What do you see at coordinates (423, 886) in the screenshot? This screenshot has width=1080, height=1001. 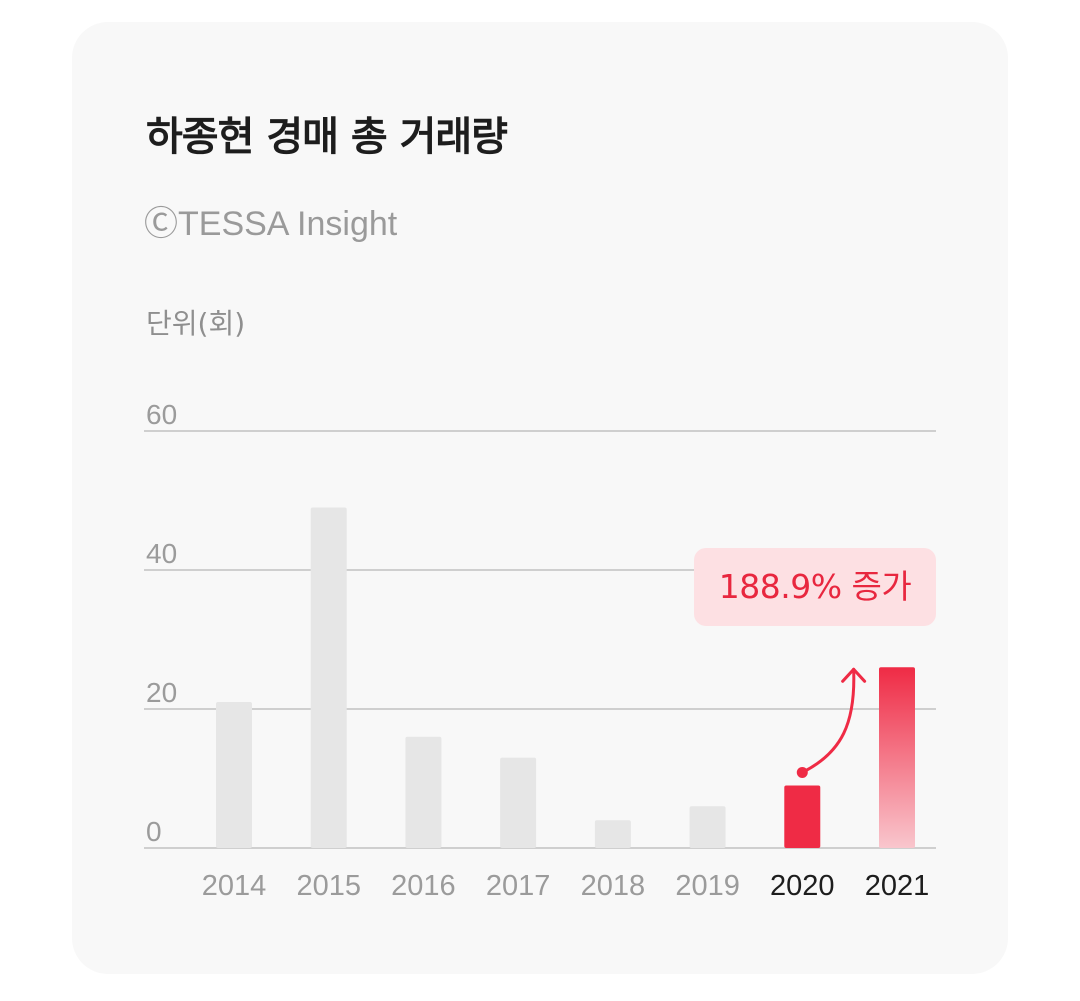 I see `x-tick-label-2016: 2016` at bounding box center [423, 886].